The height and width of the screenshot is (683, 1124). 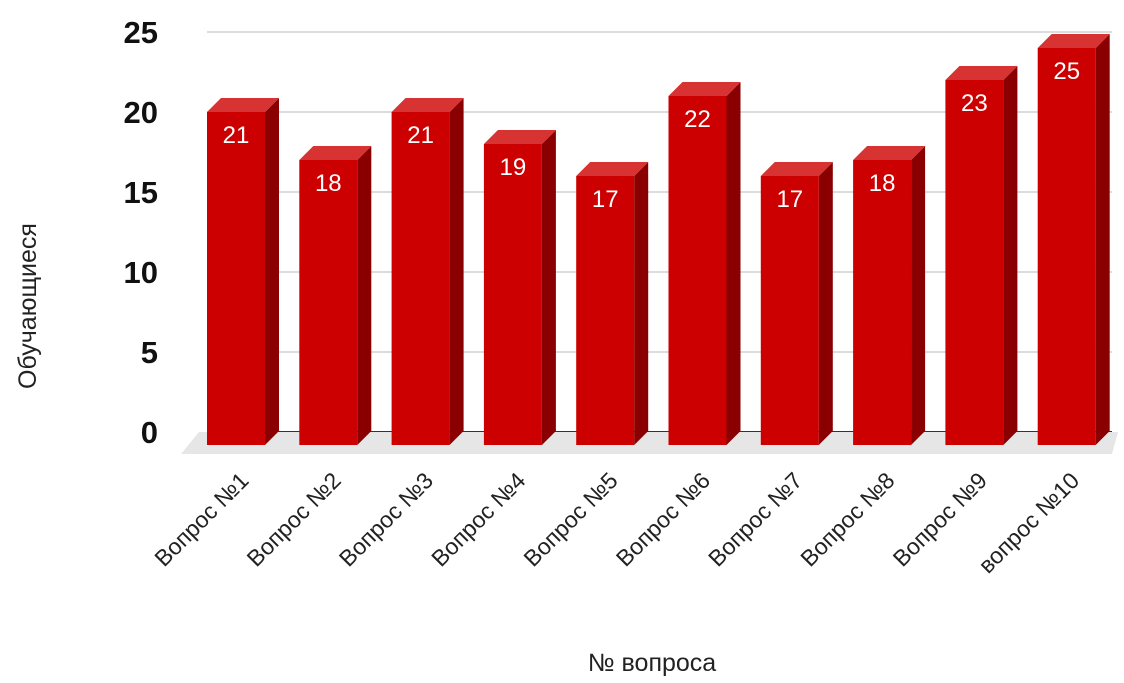 What do you see at coordinates (663, 519) in the screenshot?
I see `x-tick-label: Вопрос №6` at bounding box center [663, 519].